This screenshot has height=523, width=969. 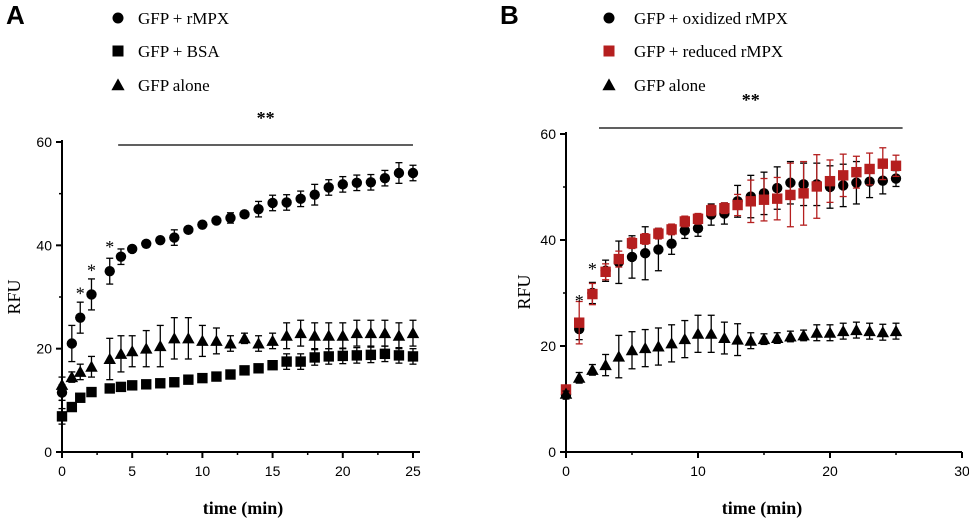 I want to click on series-triangle, so click(x=237, y=355).